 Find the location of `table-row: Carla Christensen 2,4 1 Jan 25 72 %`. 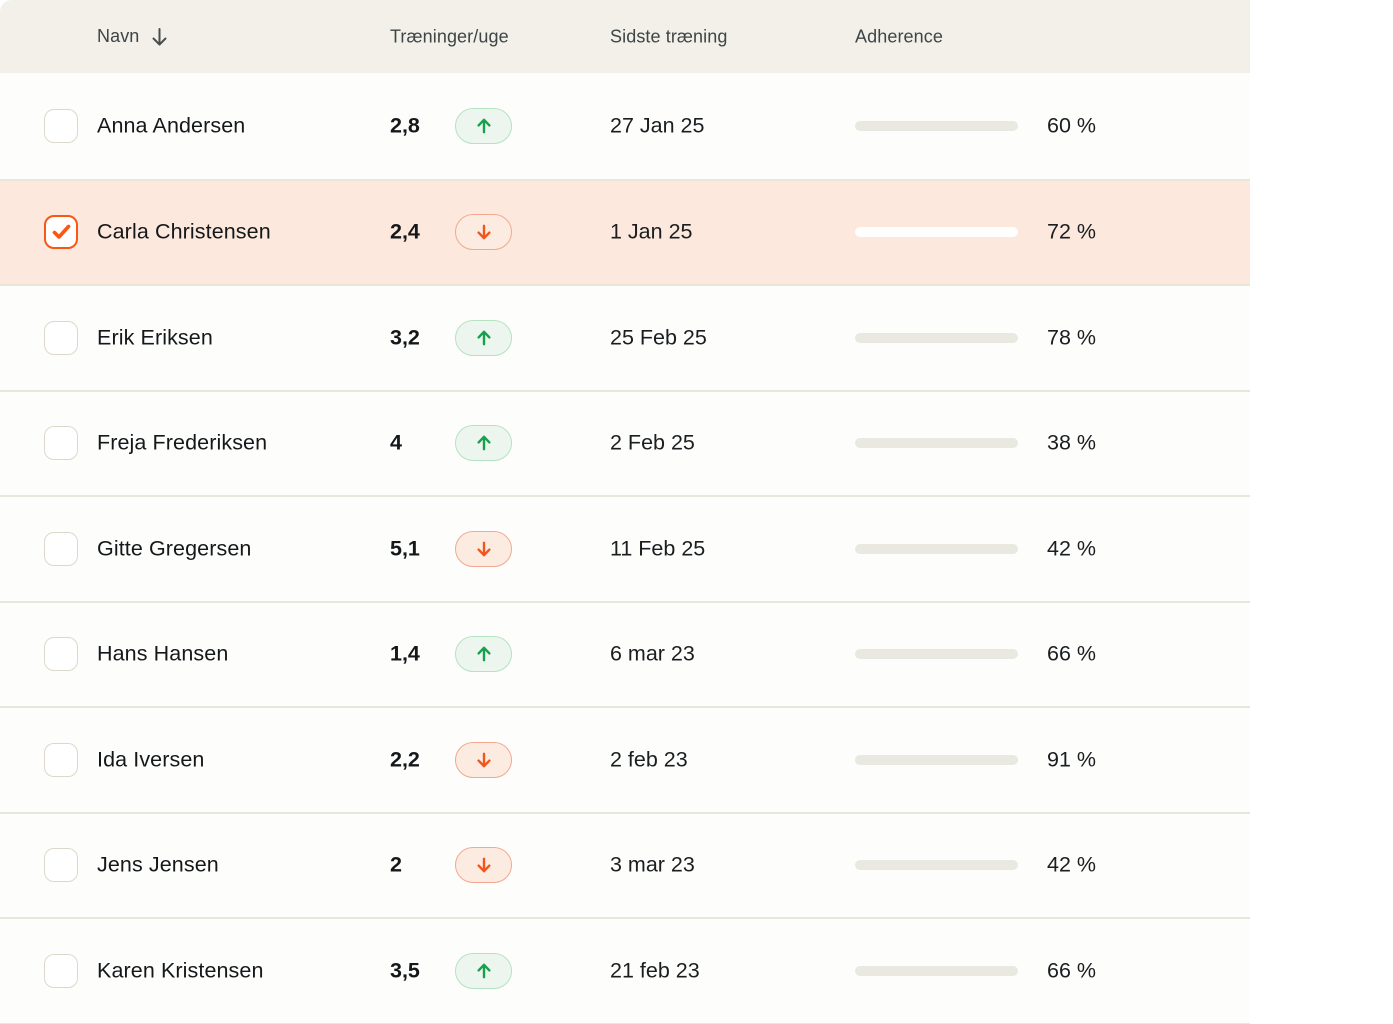

table-row: Carla Christensen 2,4 1 Jan 25 72 % is located at coordinates (625, 231).